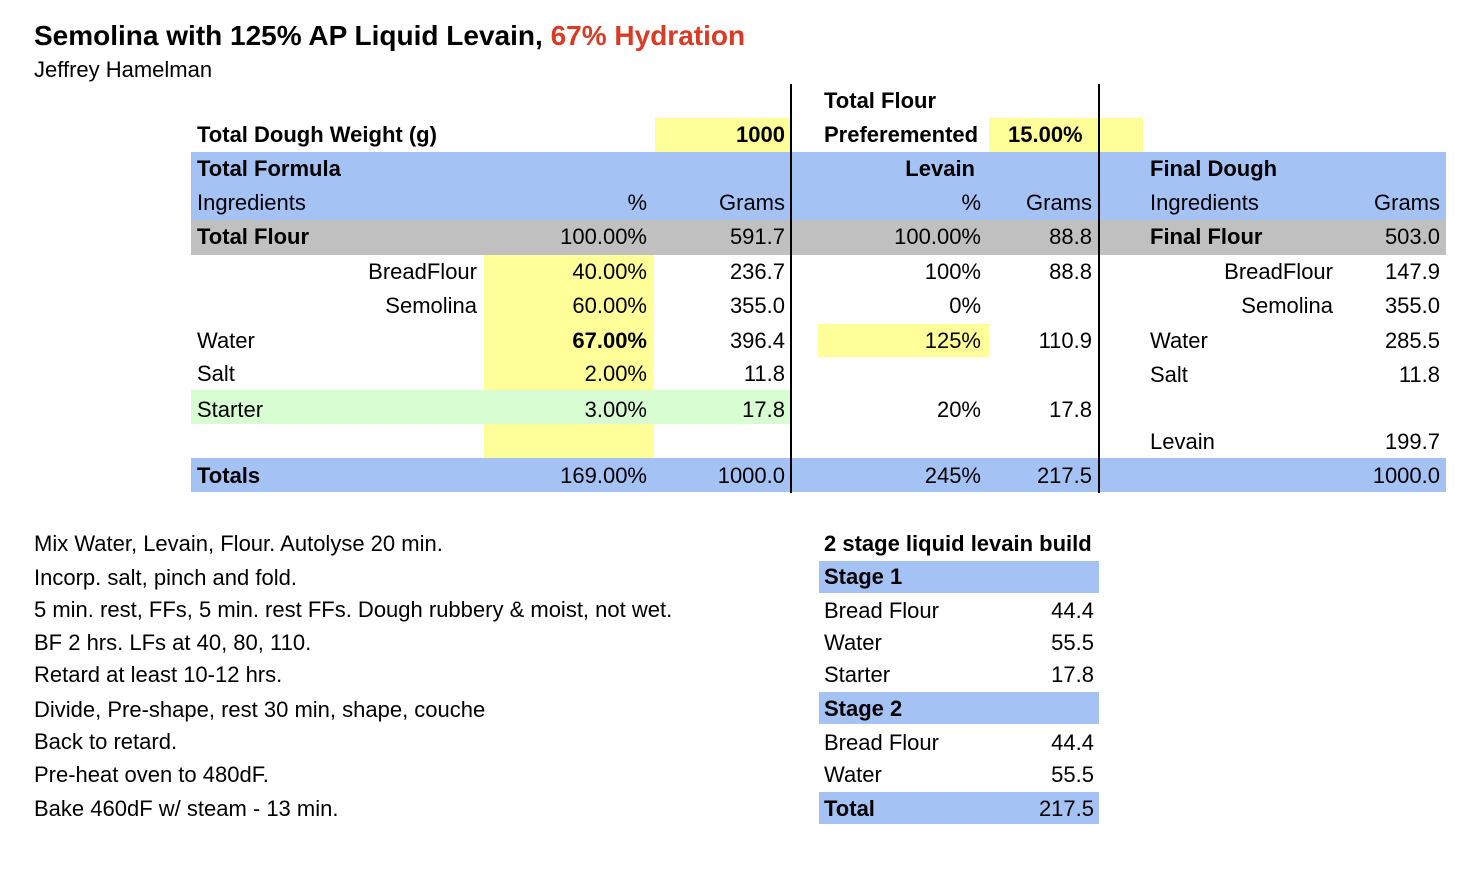 The width and height of the screenshot is (1482, 874). I want to click on totals-band, so click(818, 475).